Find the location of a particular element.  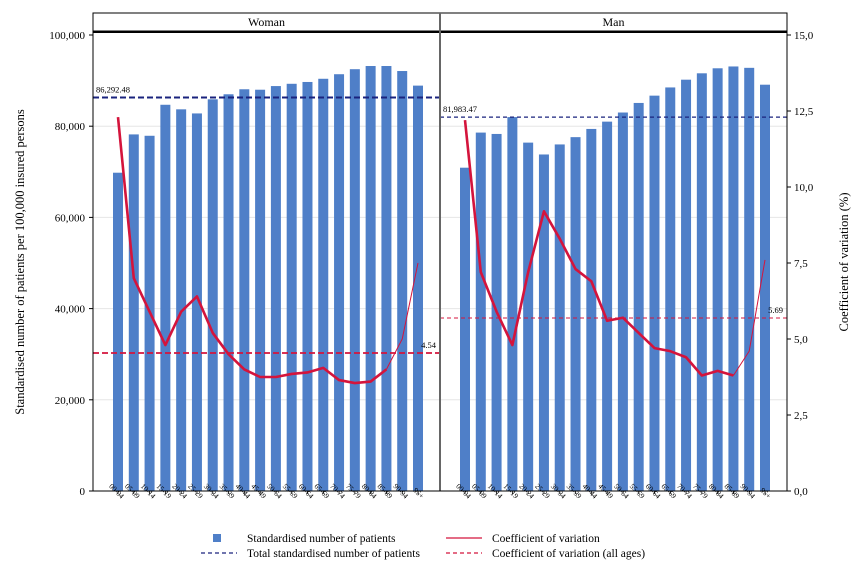

legend-label: Total standardised number of patients is located at coordinates (333, 554).